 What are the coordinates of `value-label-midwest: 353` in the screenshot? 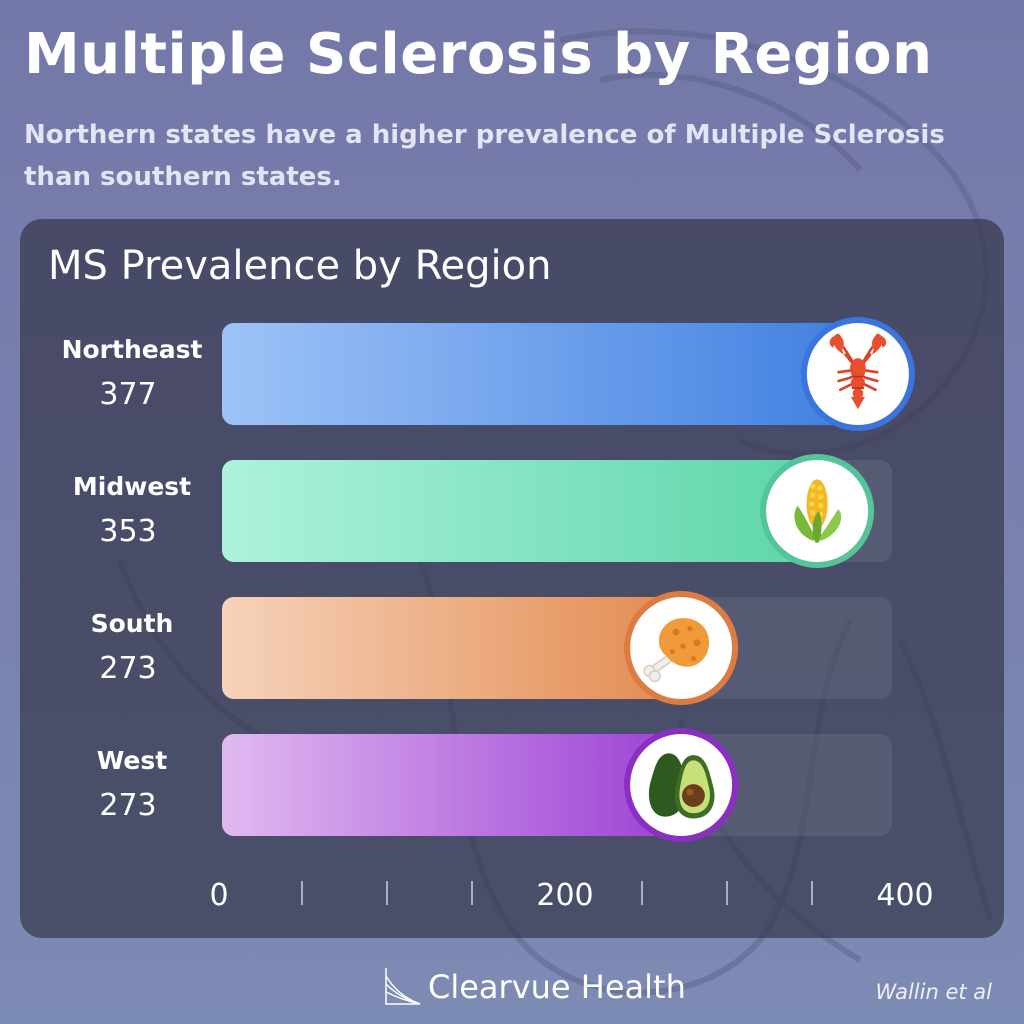 It's located at (127, 531).